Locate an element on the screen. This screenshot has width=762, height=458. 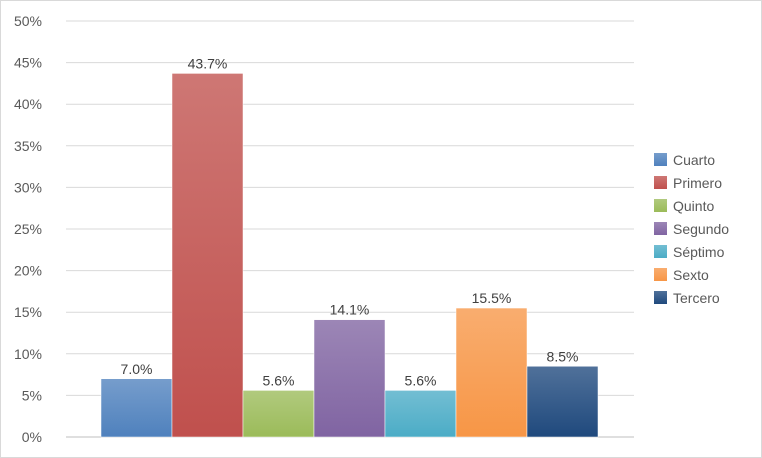
data-label: 7.0% is located at coordinates (137, 369).